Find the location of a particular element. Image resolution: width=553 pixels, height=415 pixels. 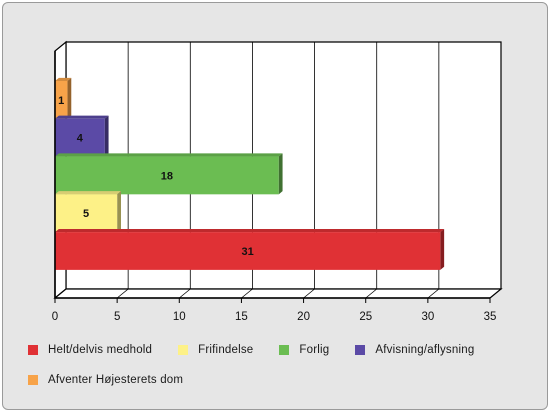

bar-data-label: 31 is located at coordinates (248, 252).